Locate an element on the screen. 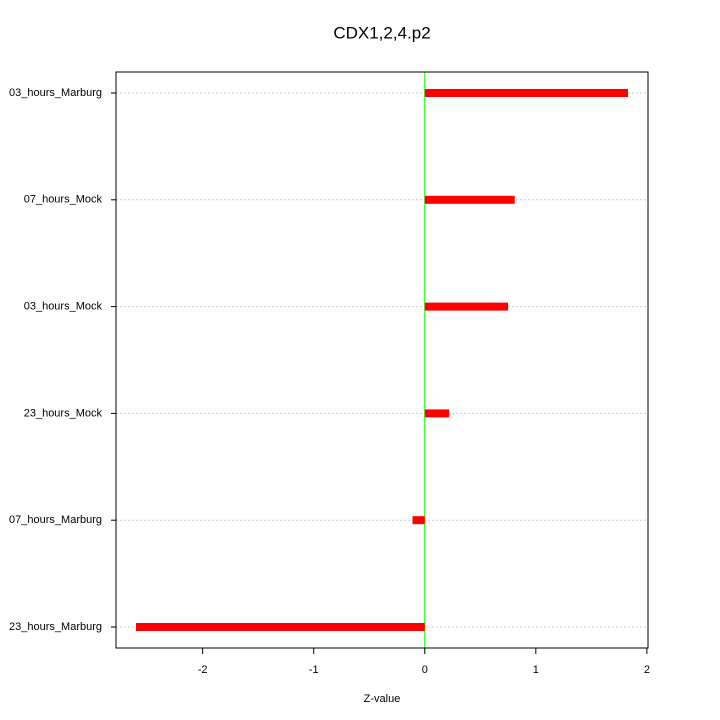  x-tick-label: -1 is located at coordinates (314, 670).